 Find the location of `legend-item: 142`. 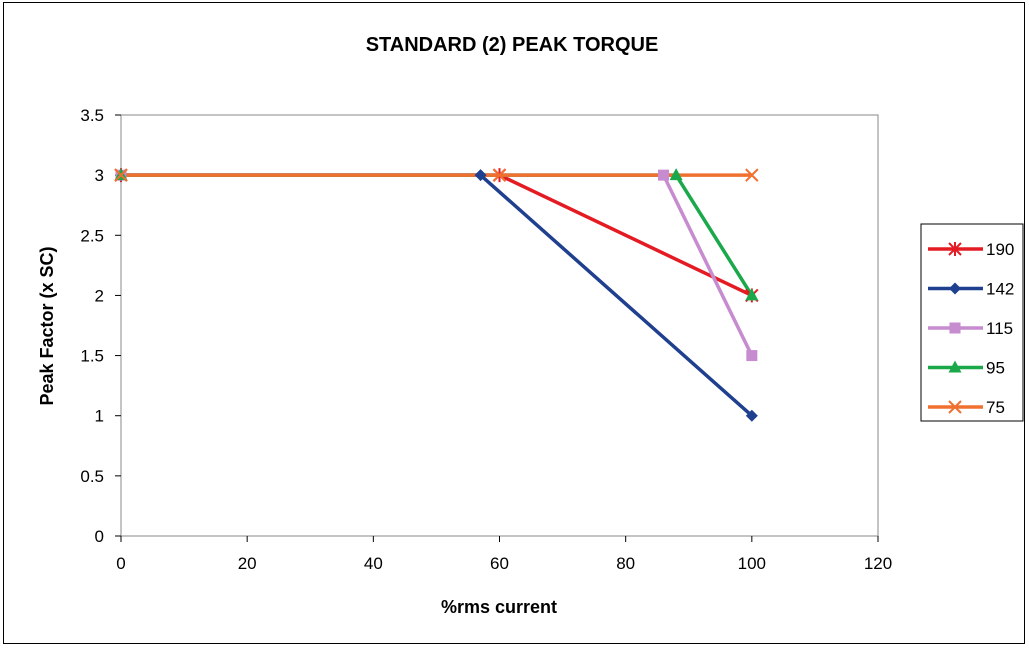

legend-item: 142 is located at coordinates (971, 289).